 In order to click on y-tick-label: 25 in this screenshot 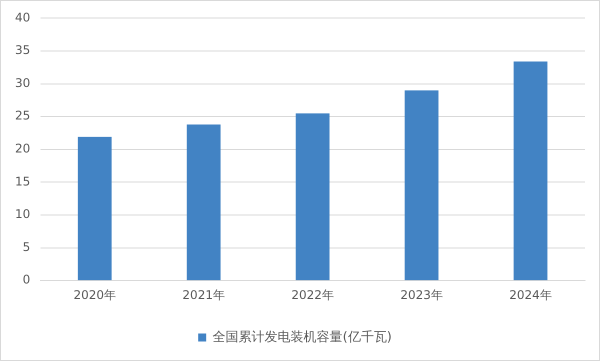, I will do `click(22, 115)`.